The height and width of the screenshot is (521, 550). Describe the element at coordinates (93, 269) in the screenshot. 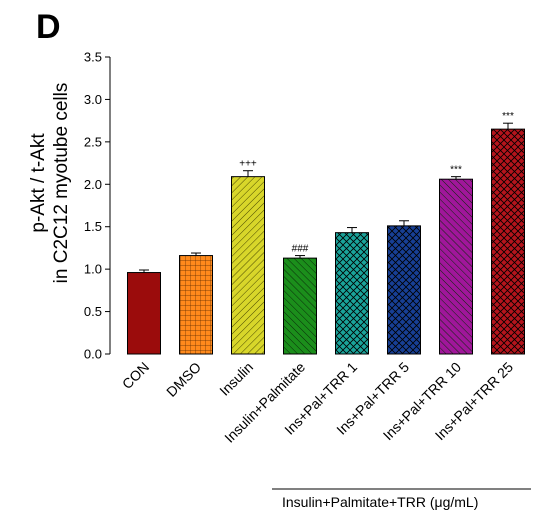

I see `y-tick-label: 1.0` at that location.